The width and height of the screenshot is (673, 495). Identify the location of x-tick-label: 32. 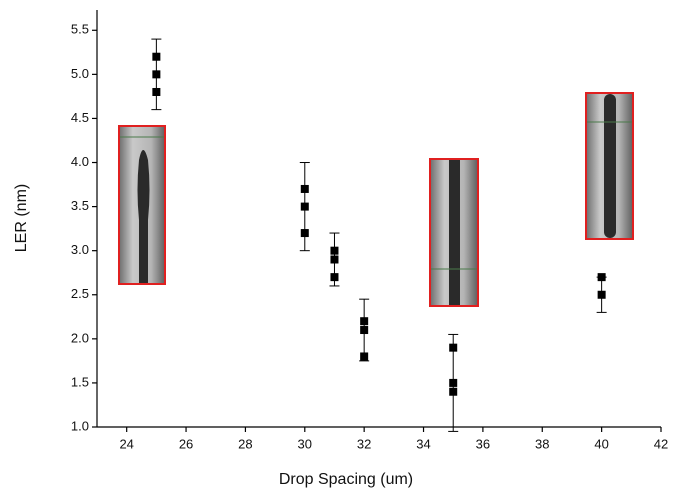
(364, 443).